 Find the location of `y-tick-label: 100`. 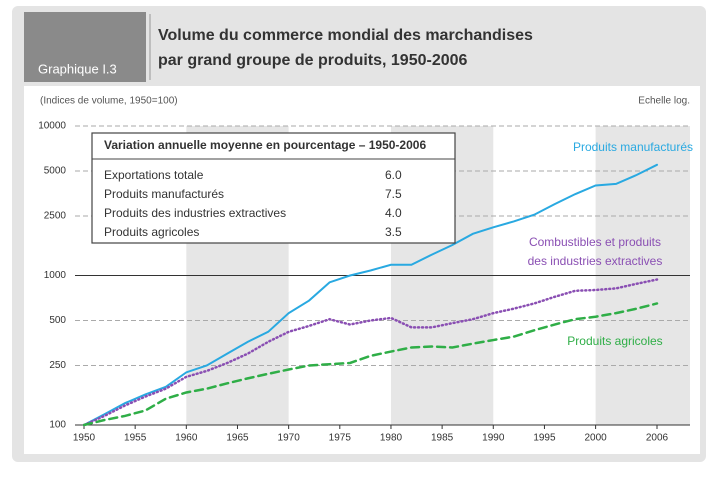

y-tick-label: 100 is located at coordinates (57, 425).